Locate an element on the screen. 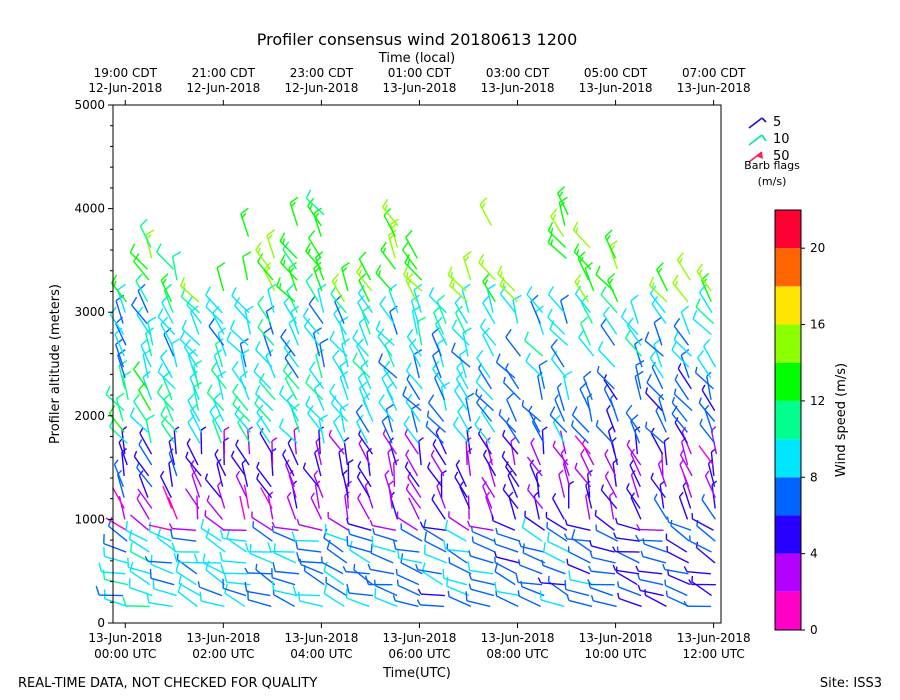 The width and height of the screenshot is (900, 700). x-tick-label-time: 10:00 UTC is located at coordinates (615, 654).